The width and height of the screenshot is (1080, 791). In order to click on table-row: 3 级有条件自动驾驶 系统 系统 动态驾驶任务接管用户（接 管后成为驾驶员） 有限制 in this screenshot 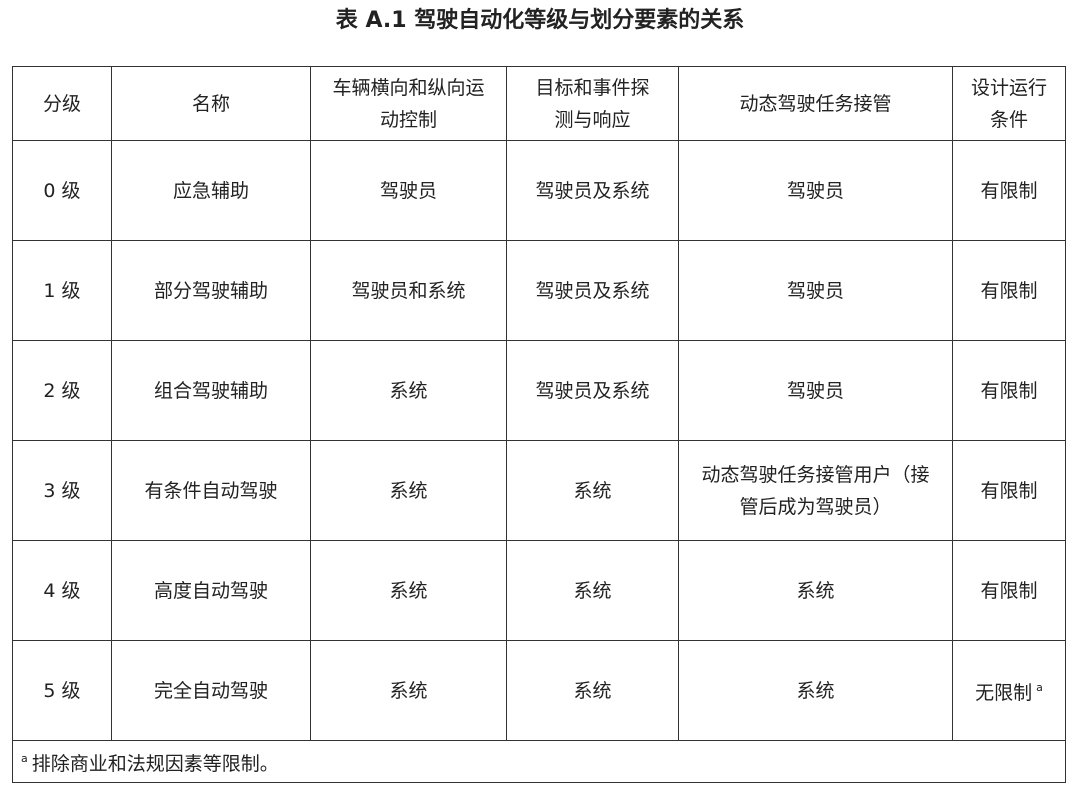, I will do `click(539, 490)`.